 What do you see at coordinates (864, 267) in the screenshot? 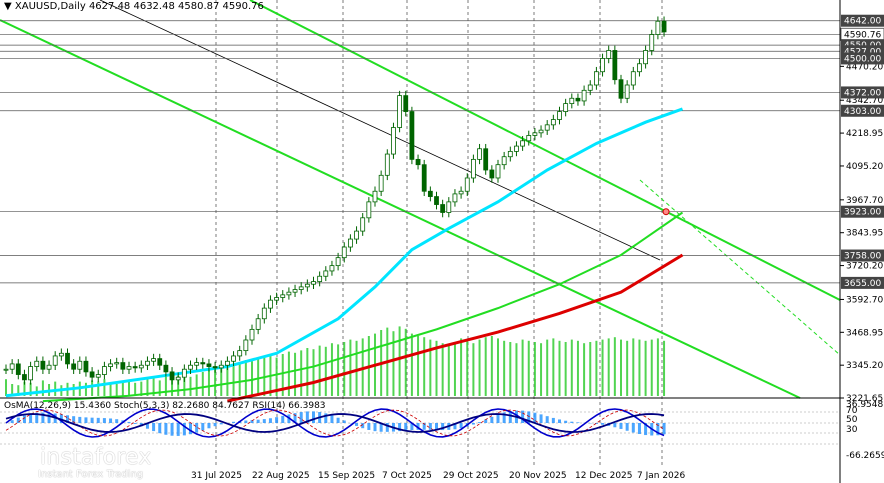
I see `price-tick-label: 3720.20` at bounding box center [864, 267].